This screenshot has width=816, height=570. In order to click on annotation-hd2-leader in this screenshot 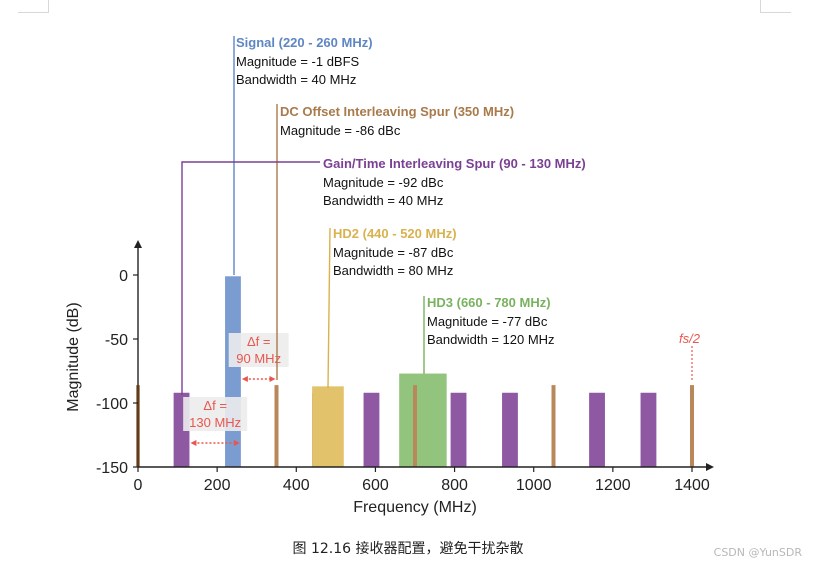, I will do `click(329, 308)`.